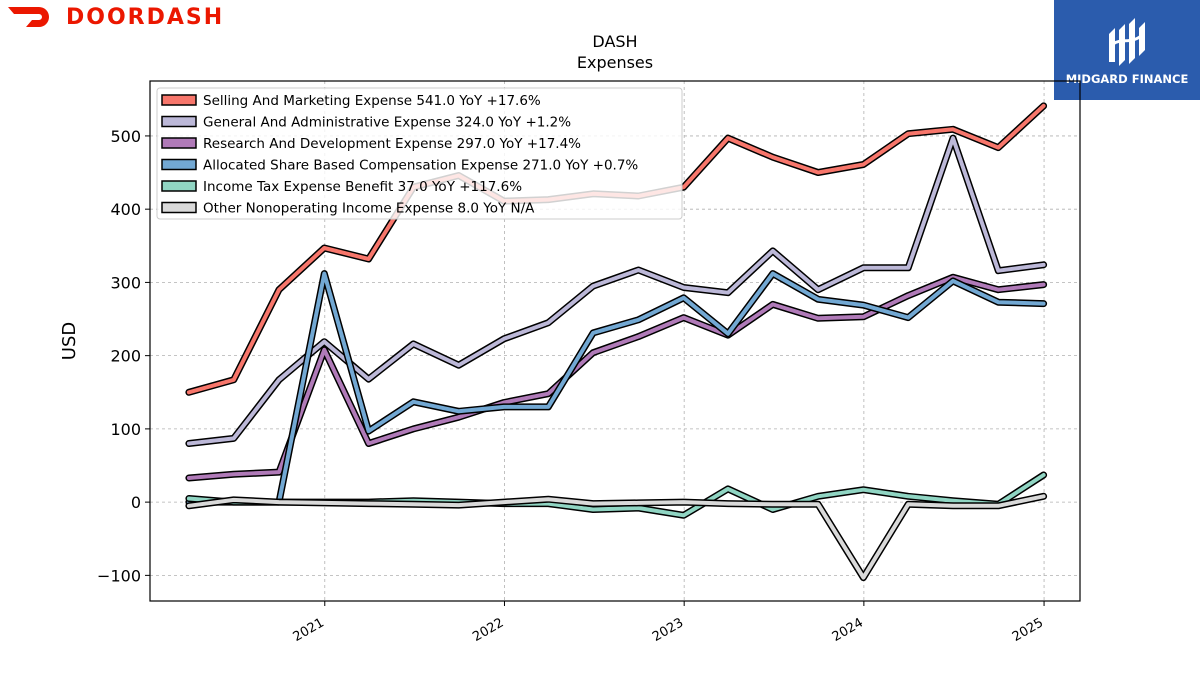 Image resolution: width=1200 pixels, height=675 pixels. I want to click on x-axis: 2021 2022 2023 2024 2025, so click(668, 623).